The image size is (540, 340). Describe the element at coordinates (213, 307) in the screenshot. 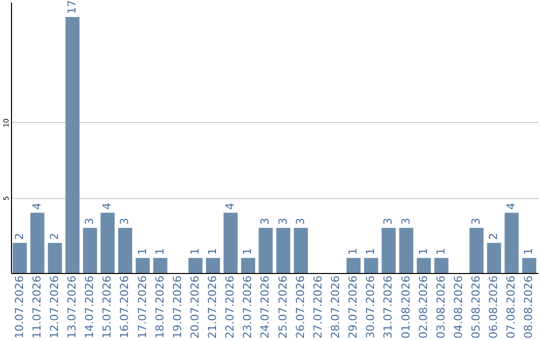

I see `x-tick-label: 21.07.2026` at that location.